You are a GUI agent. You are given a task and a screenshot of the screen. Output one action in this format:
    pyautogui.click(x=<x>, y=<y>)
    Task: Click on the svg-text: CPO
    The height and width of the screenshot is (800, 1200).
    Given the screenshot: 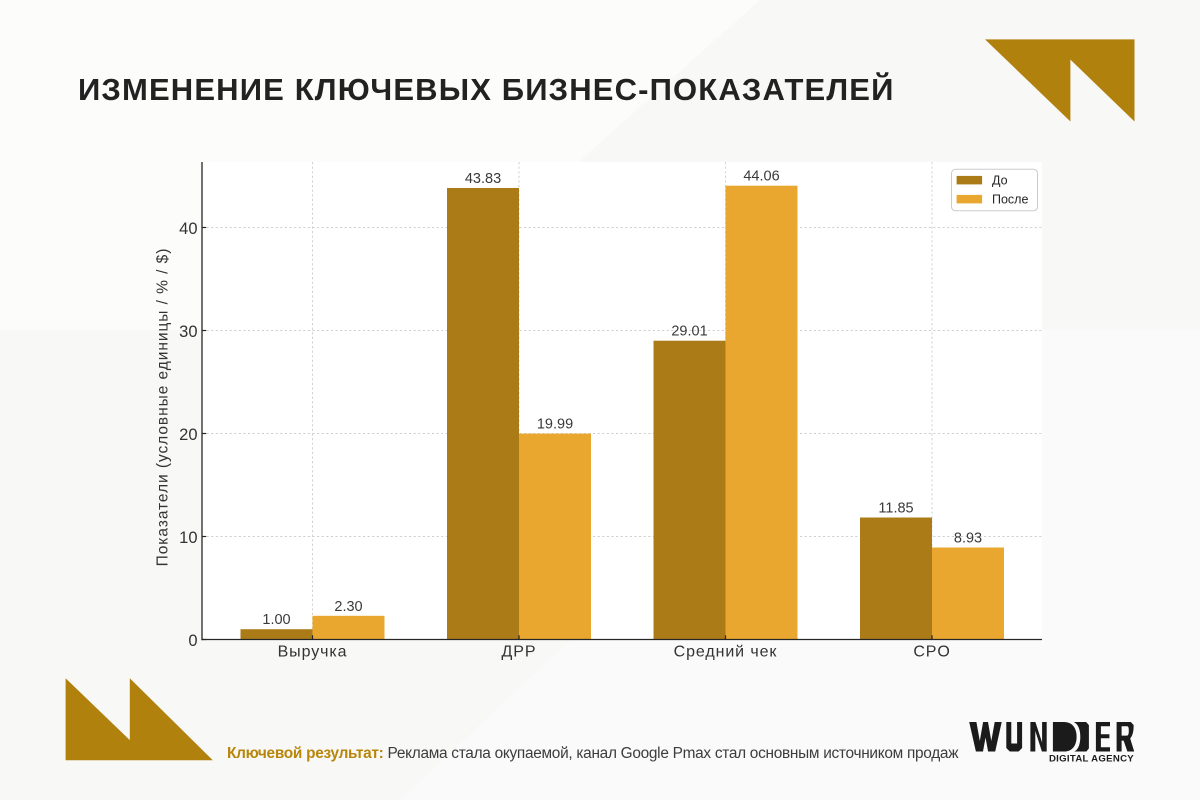 What is the action you would take?
    pyautogui.click(x=931, y=652)
    